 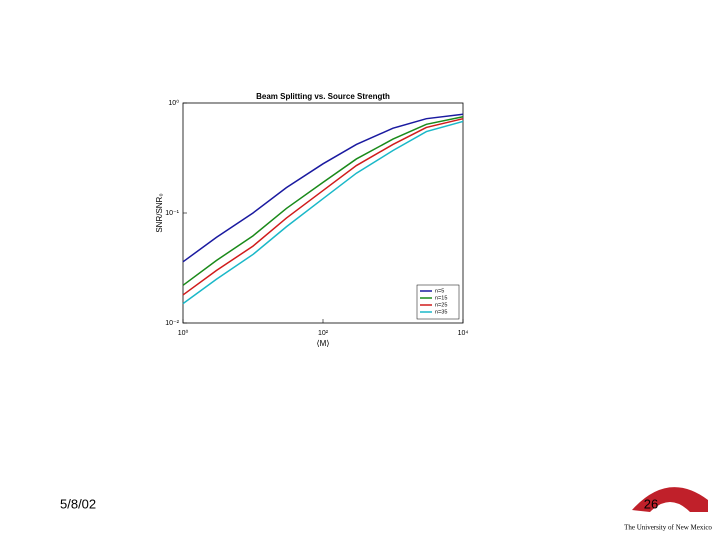 I want to click on x-tick-label: 10⁰, so click(x=183, y=333).